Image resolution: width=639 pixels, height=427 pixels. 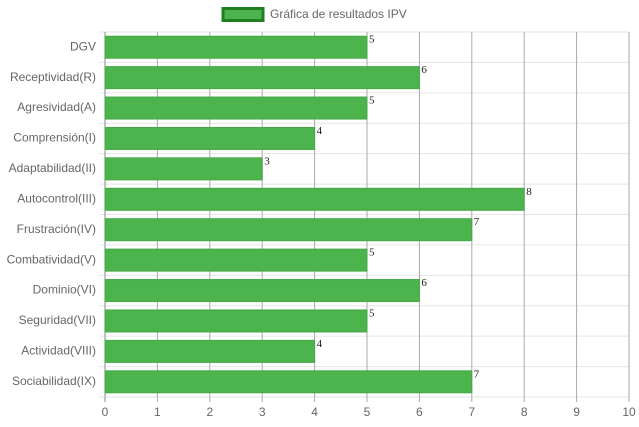 What do you see at coordinates (209, 412) in the screenshot?
I see `x-tick-label: 2` at bounding box center [209, 412].